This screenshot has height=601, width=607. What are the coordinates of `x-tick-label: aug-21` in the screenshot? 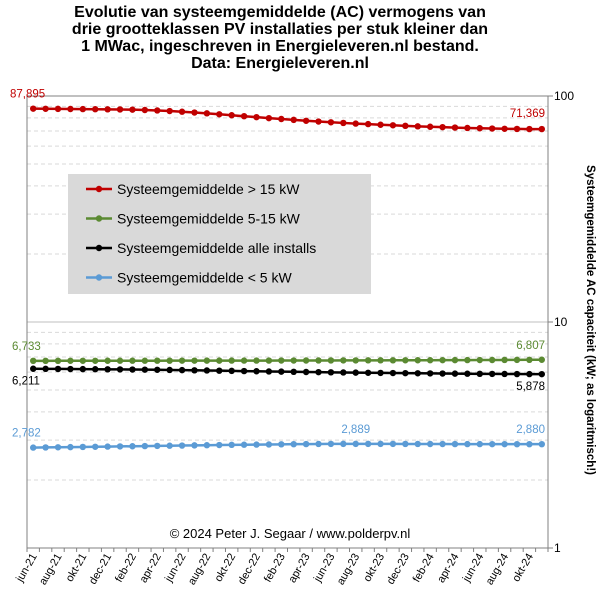 It's located at (51, 570).